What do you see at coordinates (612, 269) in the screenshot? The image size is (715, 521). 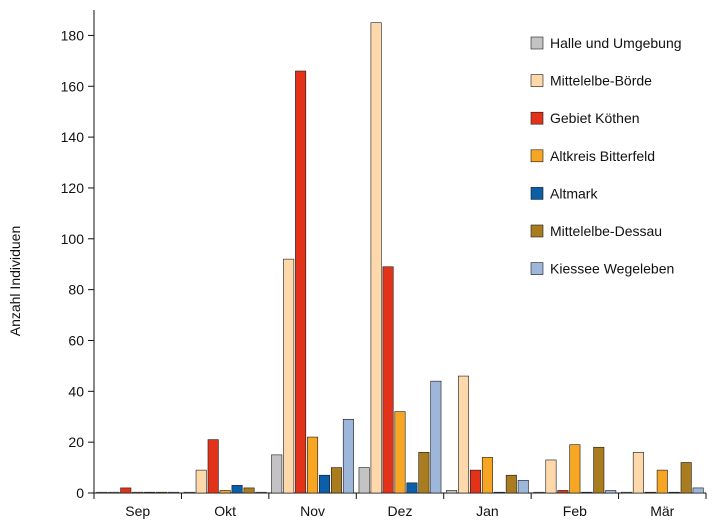 I see `legend-label: Kiessee Wegeleben` at bounding box center [612, 269].